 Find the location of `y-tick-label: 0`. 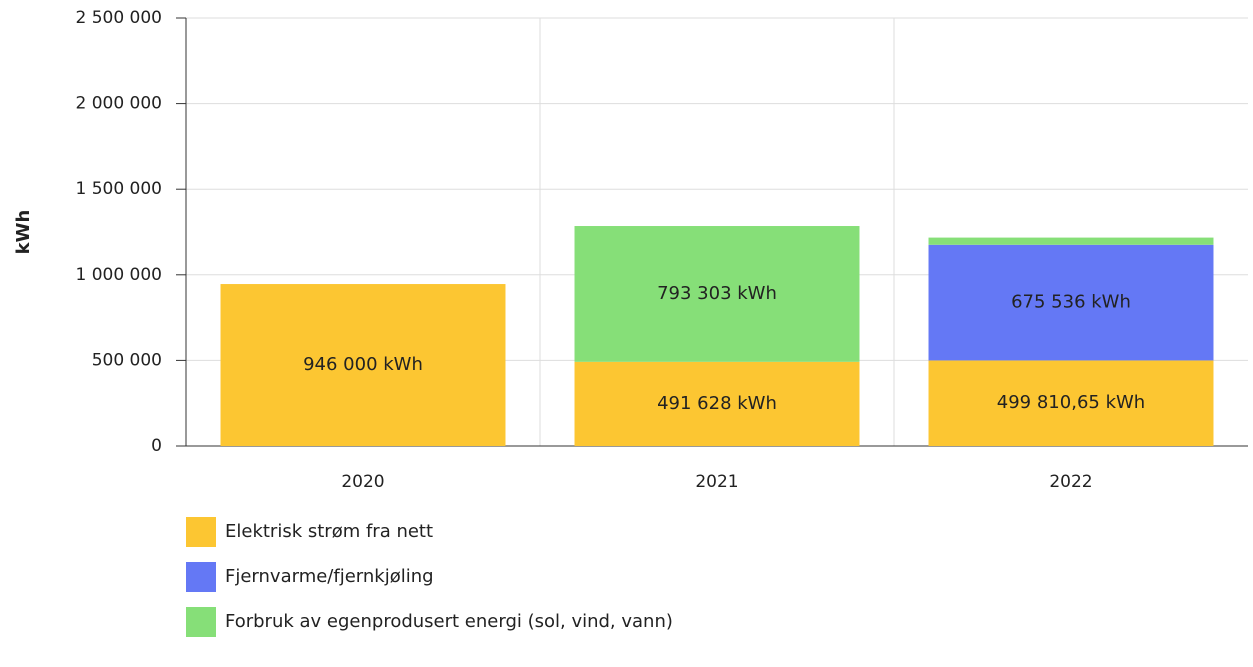

y-tick-label: 0 is located at coordinates (156, 446).